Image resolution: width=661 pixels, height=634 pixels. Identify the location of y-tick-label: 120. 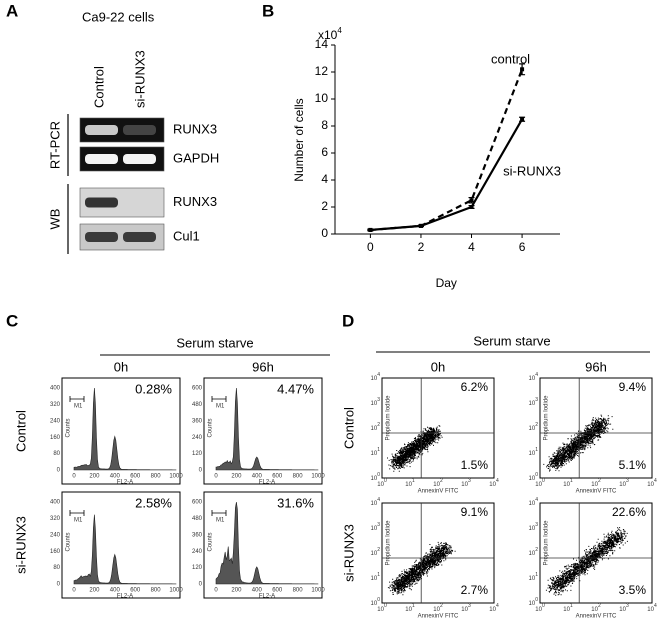
(197, 454).